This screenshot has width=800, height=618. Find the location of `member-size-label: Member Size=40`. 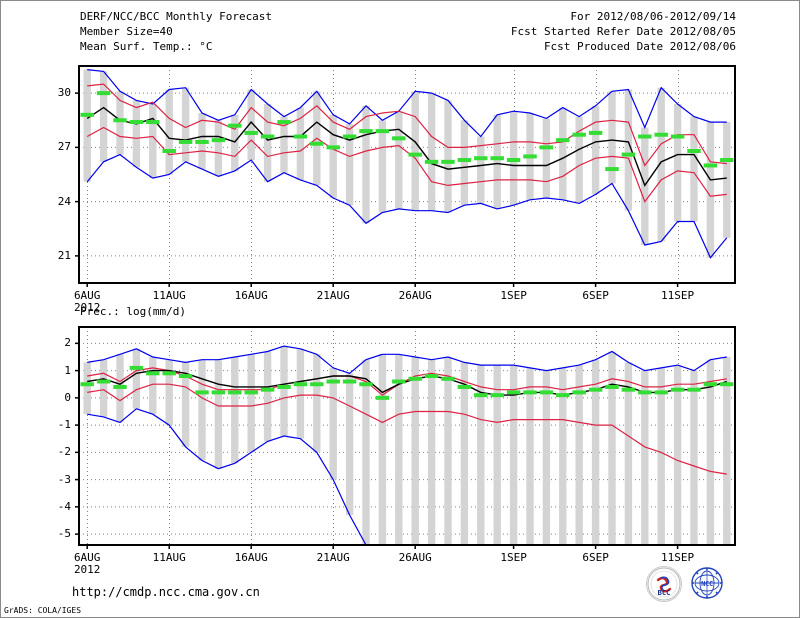

member-size-label: Member Size=40 is located at coordinates (126, 31).